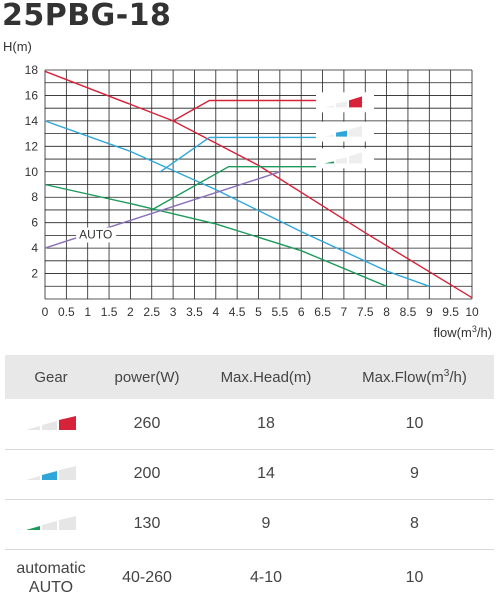 The image size is (500, 607). Describe the element at coordinates (450, 312) in the screenshot. I see `x-tick-label: 9.5` at that location.